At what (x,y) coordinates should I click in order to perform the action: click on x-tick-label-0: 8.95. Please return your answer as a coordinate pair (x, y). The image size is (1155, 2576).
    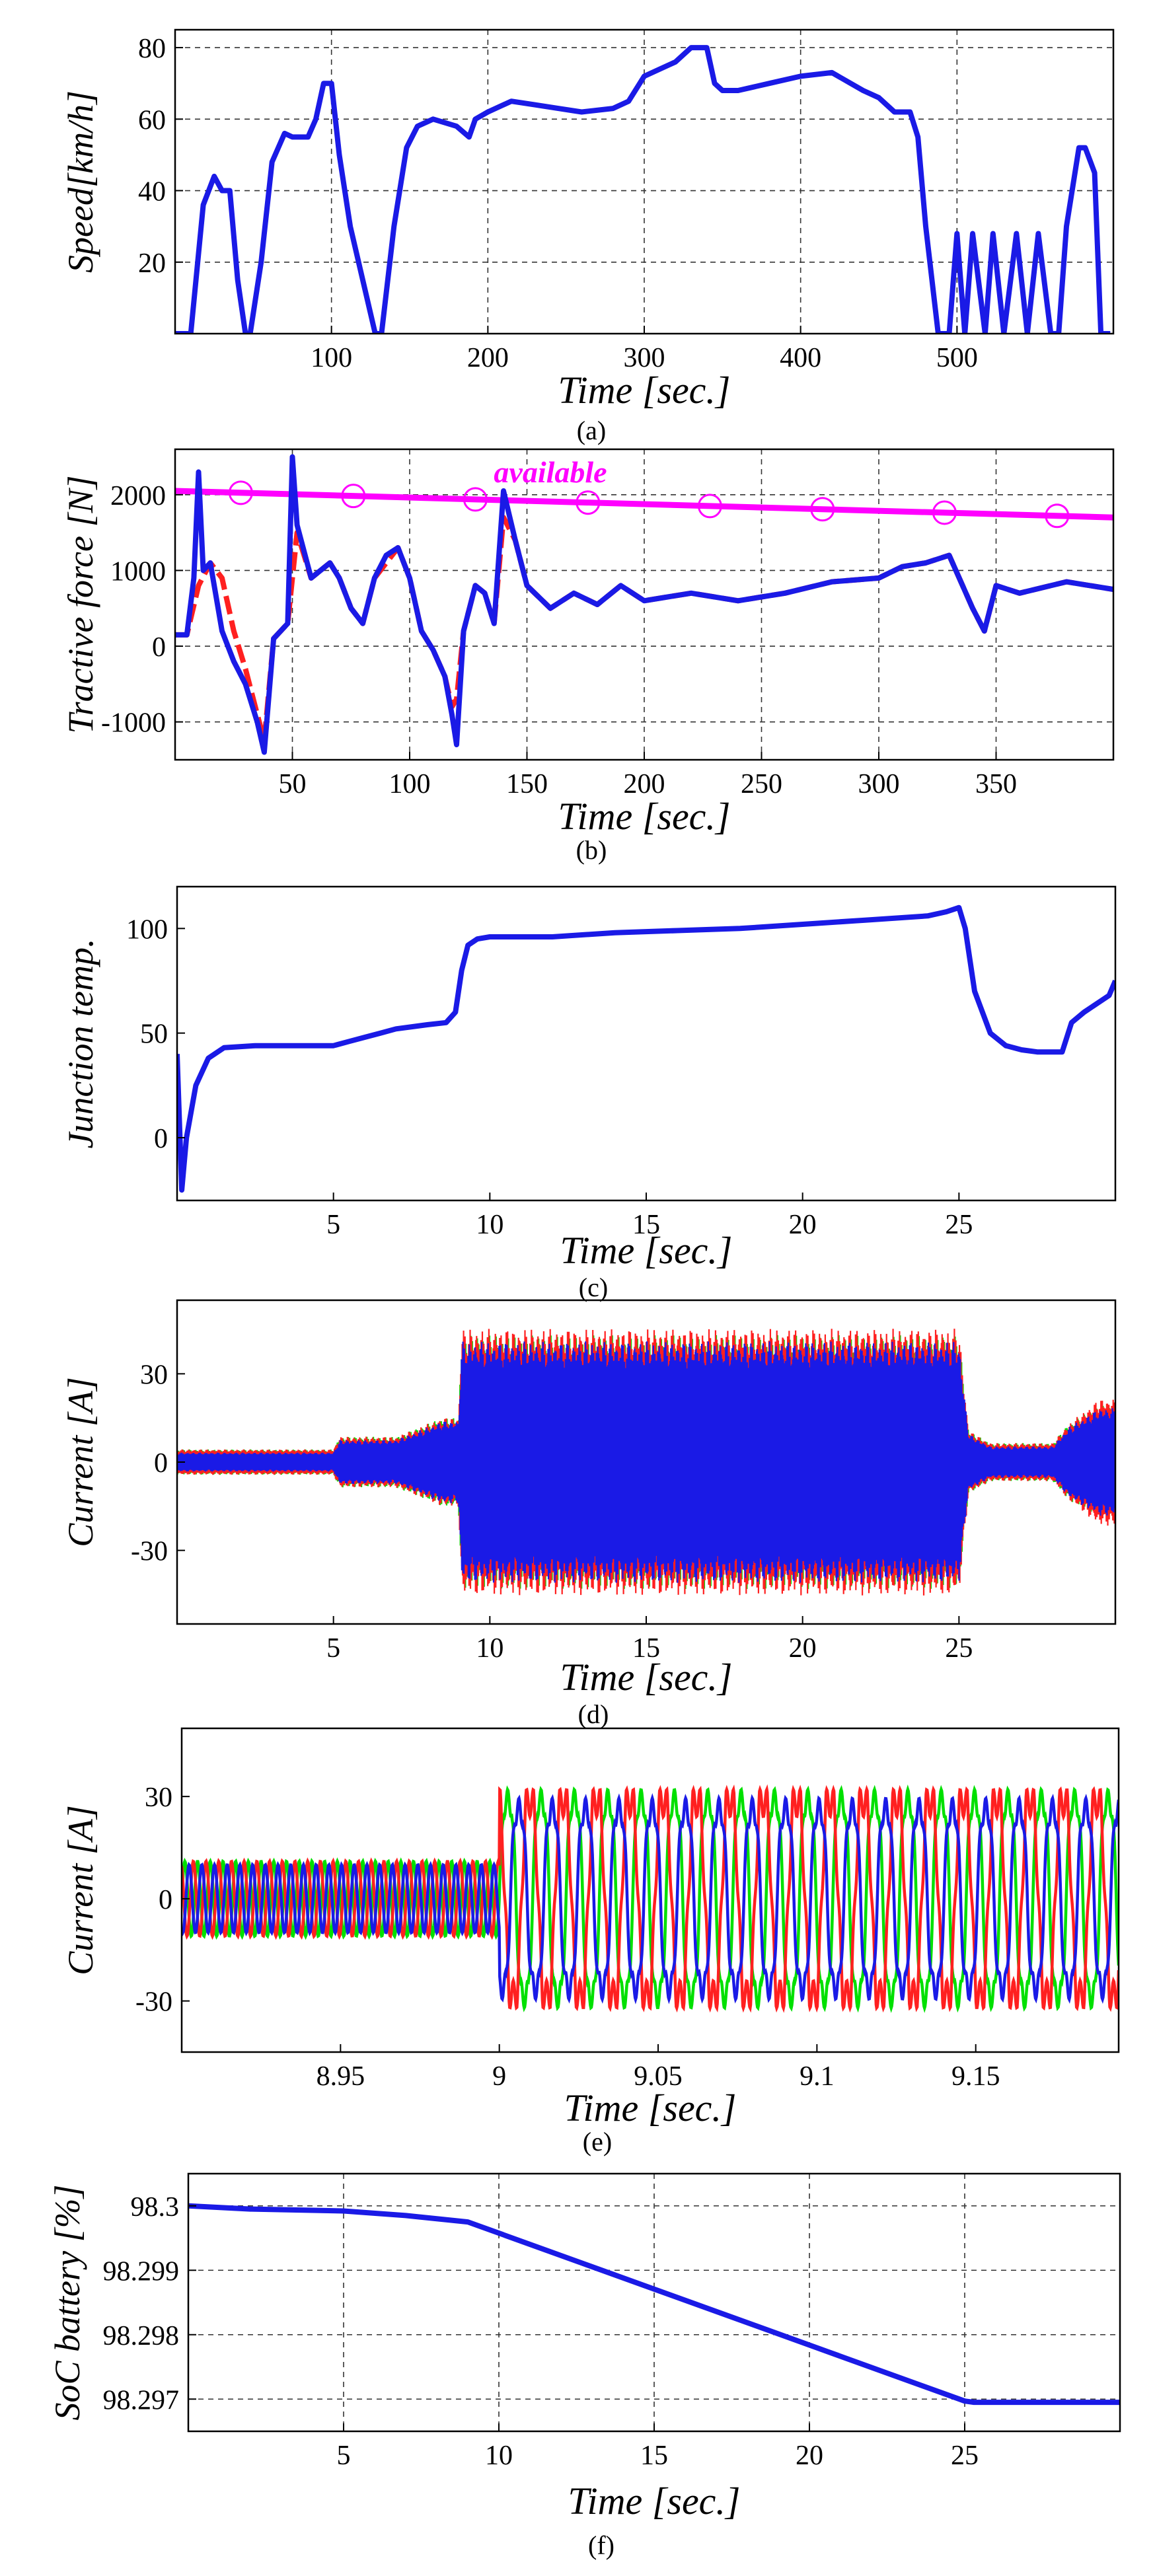
    Looking at the image, I should click on (341, 2076).